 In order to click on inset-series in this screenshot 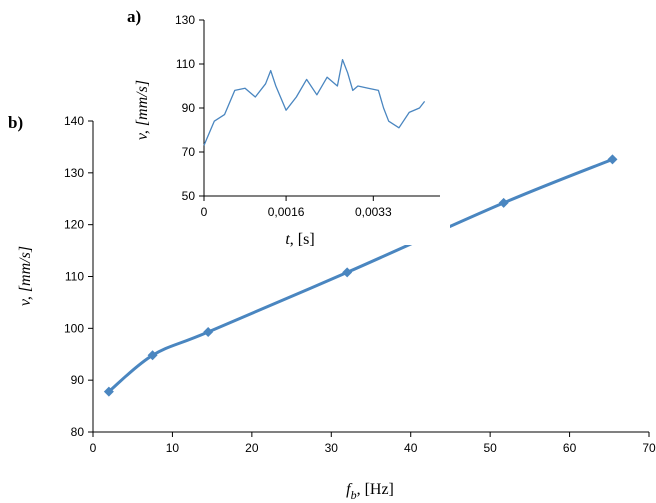, I will do `click(314, 102)`.